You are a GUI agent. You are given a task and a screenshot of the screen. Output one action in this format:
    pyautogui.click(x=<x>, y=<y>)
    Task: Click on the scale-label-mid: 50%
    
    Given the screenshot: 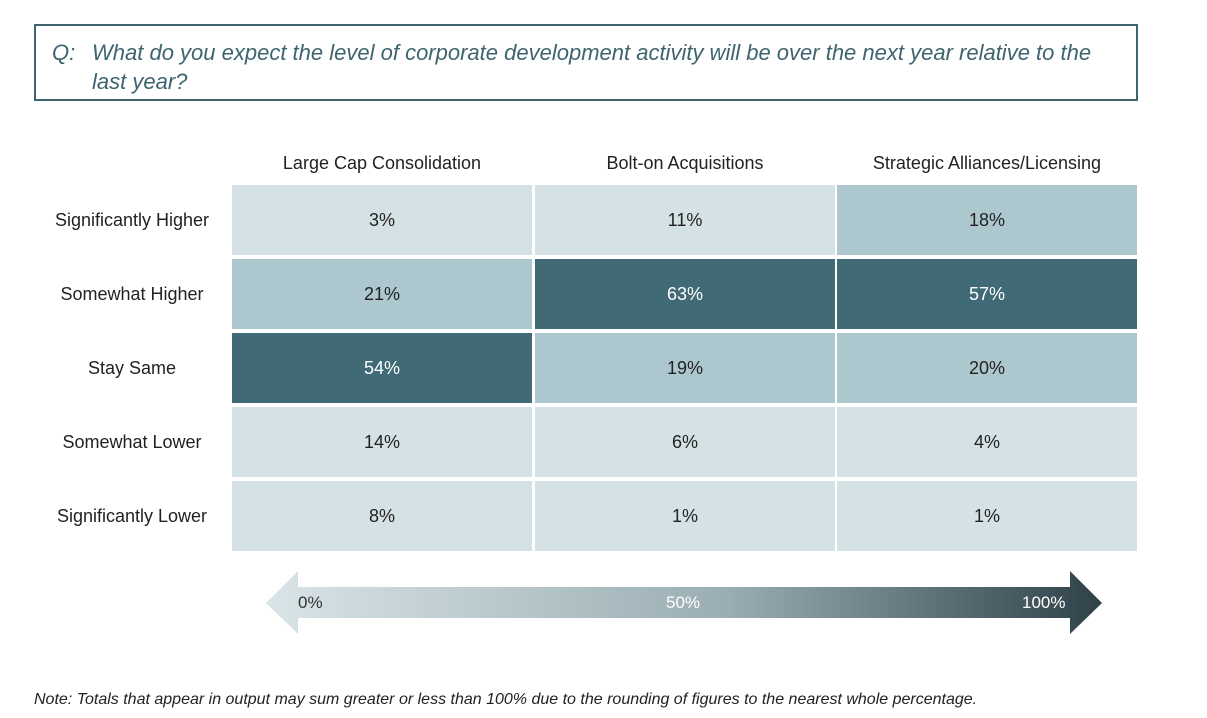 What is the action you would take?
    pyautogui.click(x=683, y=602)
    